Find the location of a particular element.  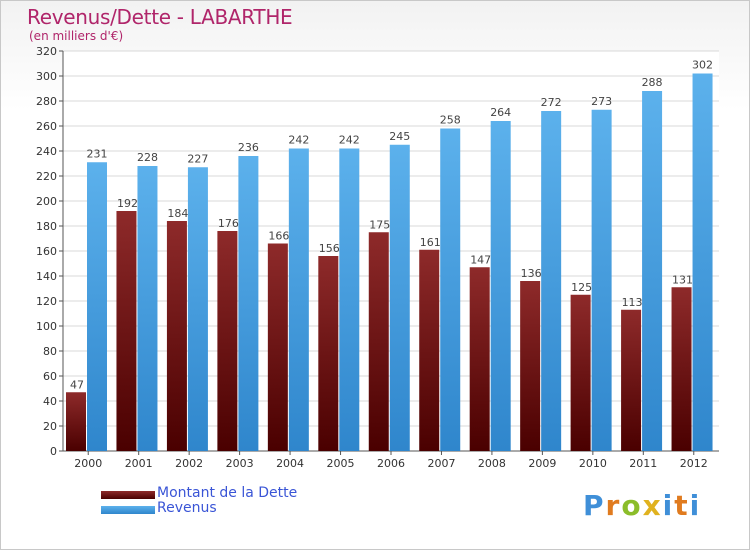

chart-title: Revenus/Dette - LABARTHE is located at coordinates (160, 17).